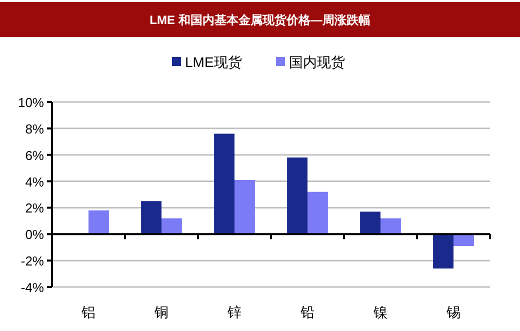 The image size is (520, 331). I want to click on y-tick-label: -2%, so click(32, 261).